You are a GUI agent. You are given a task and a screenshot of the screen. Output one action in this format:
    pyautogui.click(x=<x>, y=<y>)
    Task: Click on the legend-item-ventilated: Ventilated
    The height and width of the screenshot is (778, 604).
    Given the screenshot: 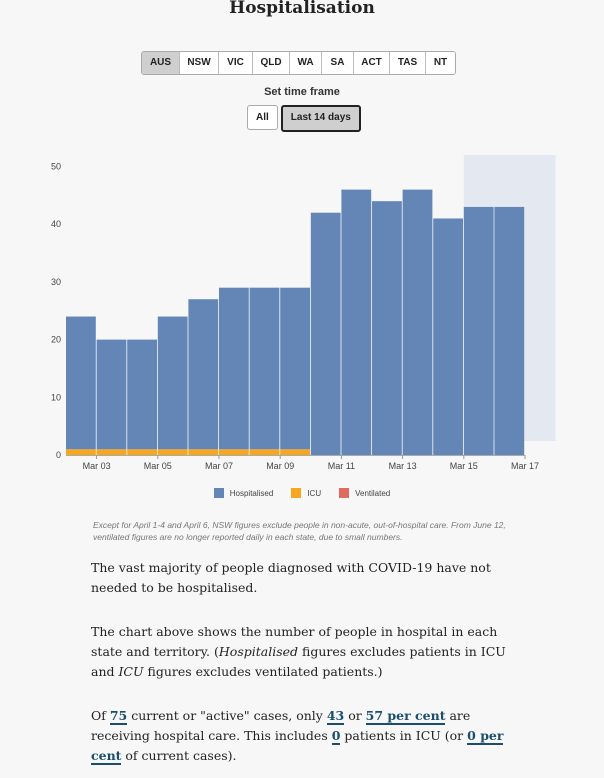 What is the action you would take?
    pyautogui.click(x=364, y=493)
    